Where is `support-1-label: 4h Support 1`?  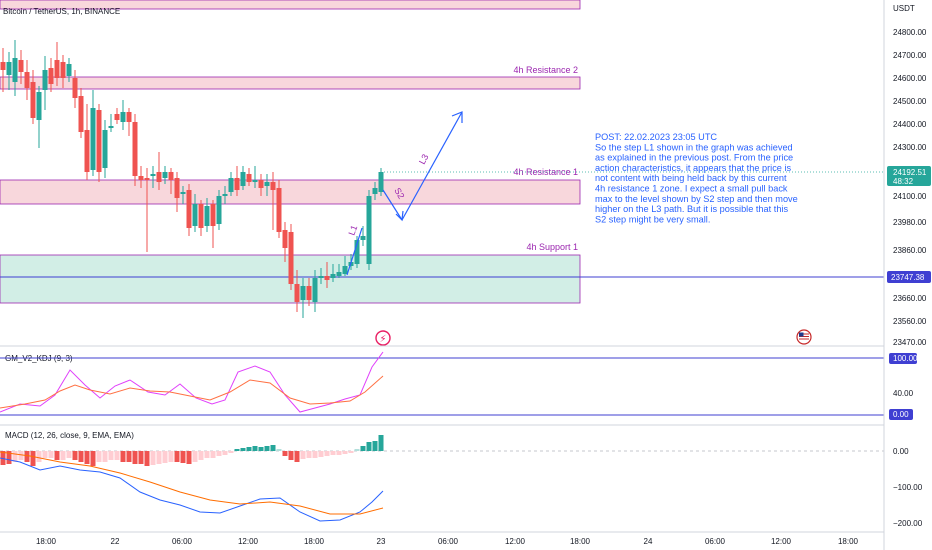
support-1-label: 4h Support 1 is located at coordinates (552, 247).